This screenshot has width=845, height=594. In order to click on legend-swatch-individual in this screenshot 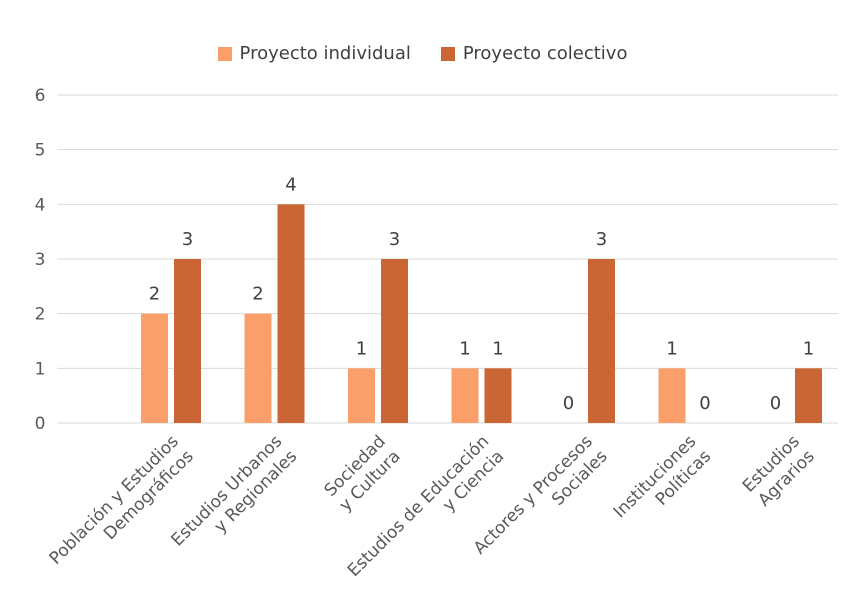, I will do `click(224, 53)`.